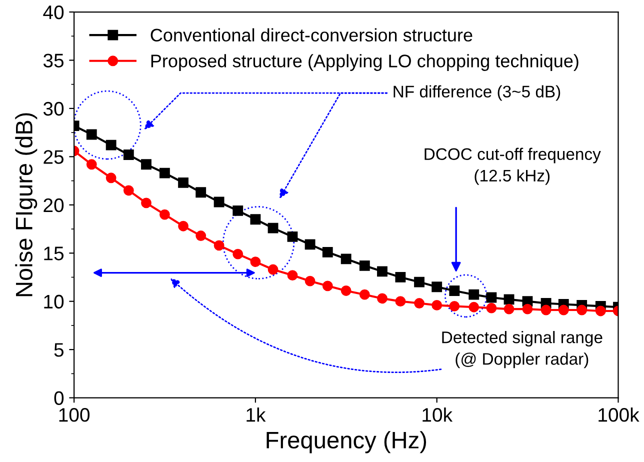 The image size is (644, 462). Describe the element at coordinates (54, 253) in the screenshot. I see `y-tick-label: 15` at that location.